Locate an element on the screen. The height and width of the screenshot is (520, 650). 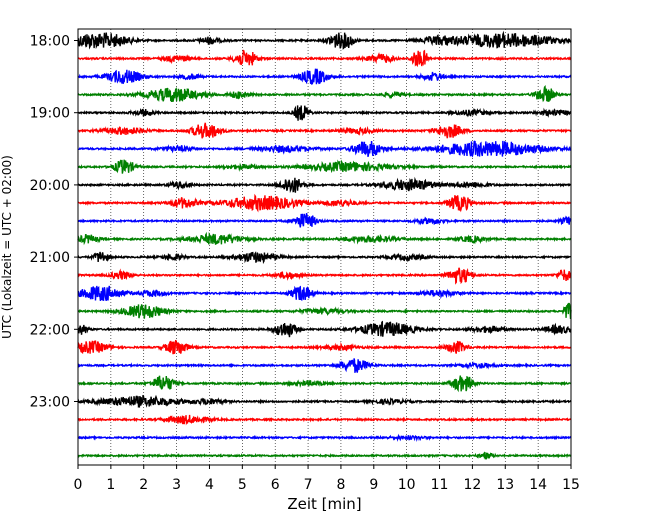
x-axis-label: Zeit [min] is located at coordinates (324, 504).